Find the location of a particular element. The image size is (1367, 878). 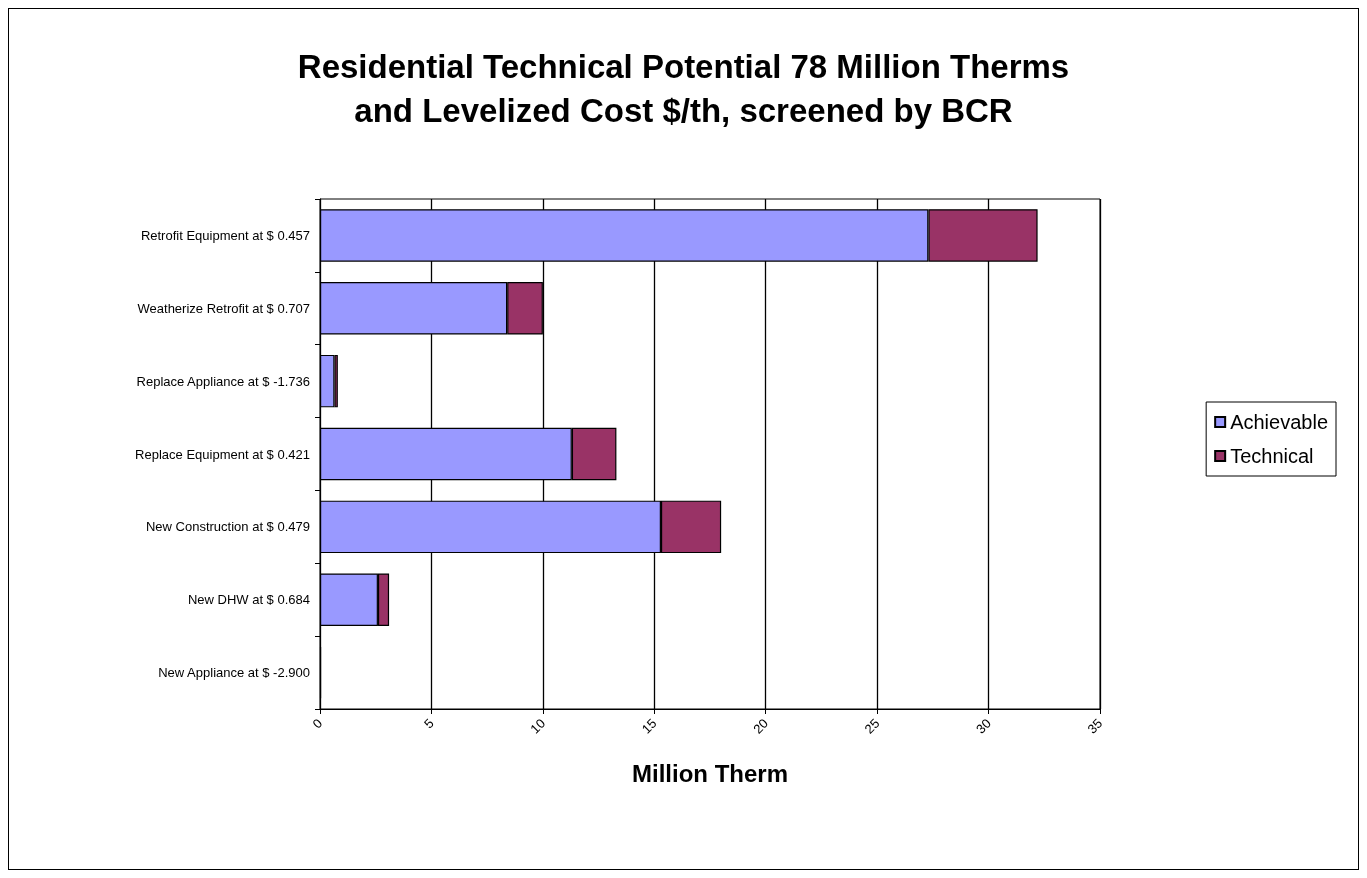

y-tick-label: Replace Appliance at $ -1.736 is located at coordinates (223, 381).